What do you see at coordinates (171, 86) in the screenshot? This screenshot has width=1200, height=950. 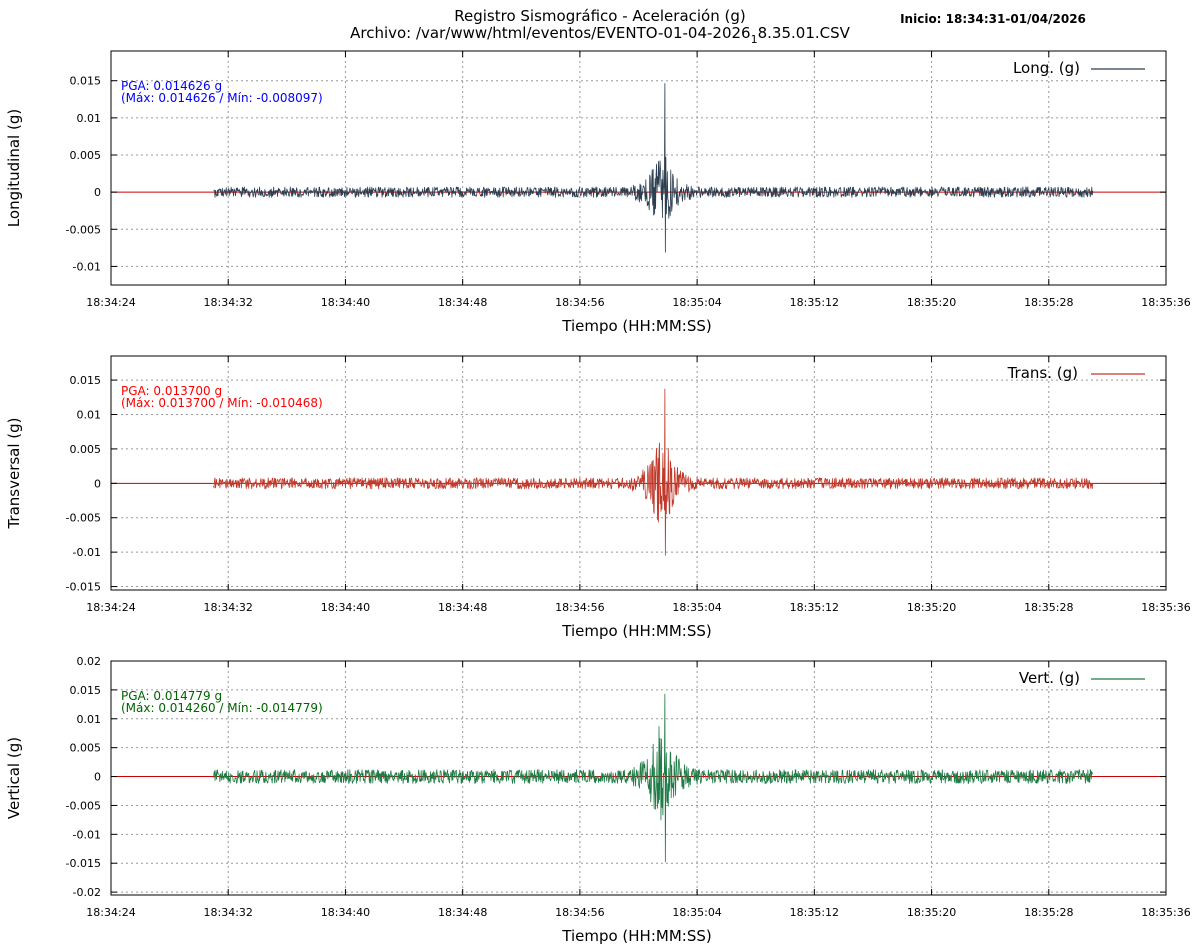 I see `pga-label: PGA: 0.014626 g` at bounding box center [171, 86].